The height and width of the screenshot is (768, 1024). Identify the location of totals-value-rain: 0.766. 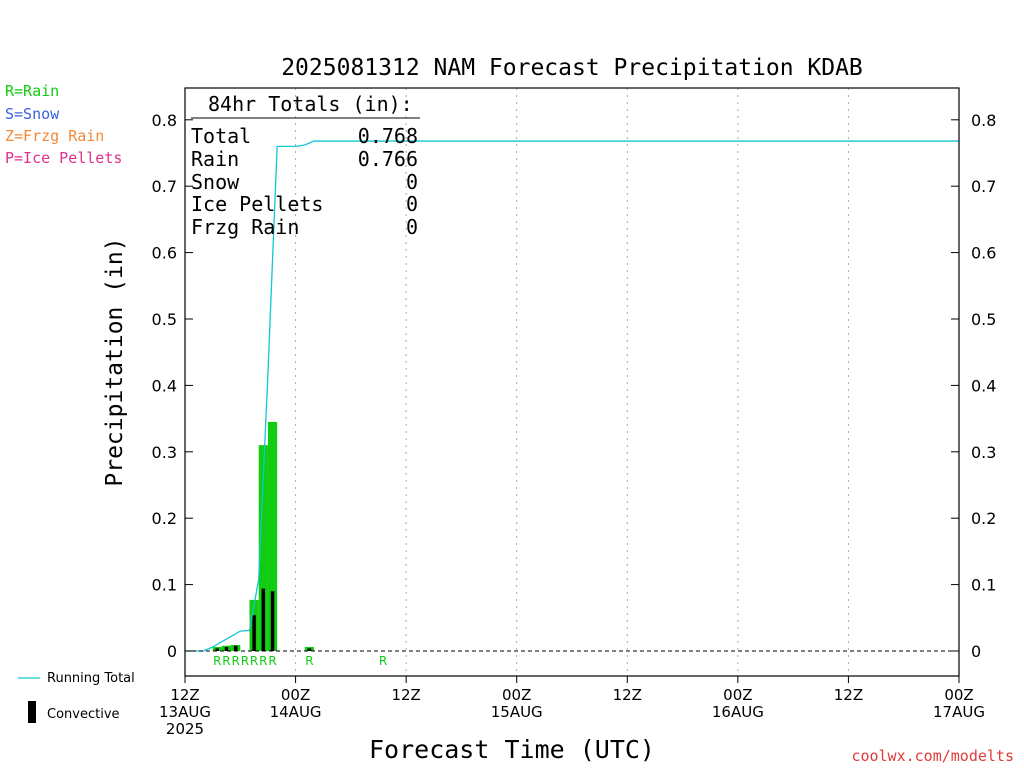
(388, 159).